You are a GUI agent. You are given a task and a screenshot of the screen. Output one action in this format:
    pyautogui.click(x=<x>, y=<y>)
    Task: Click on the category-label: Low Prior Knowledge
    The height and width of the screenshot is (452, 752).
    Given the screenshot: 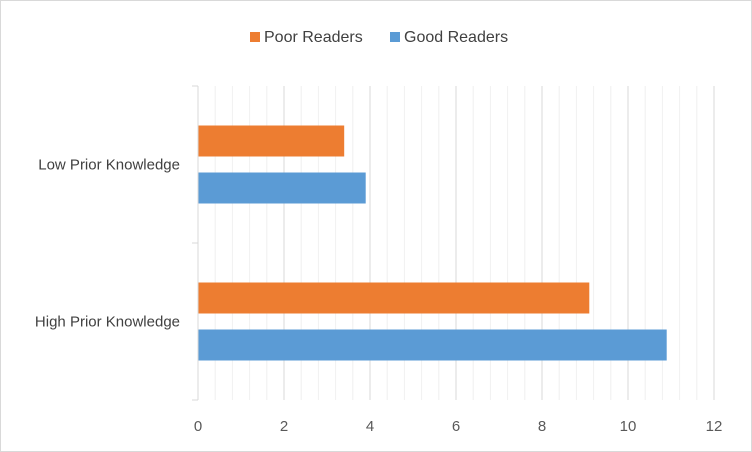 What is the action you would take?
    pyautogui.click(x=109, y=165)
    